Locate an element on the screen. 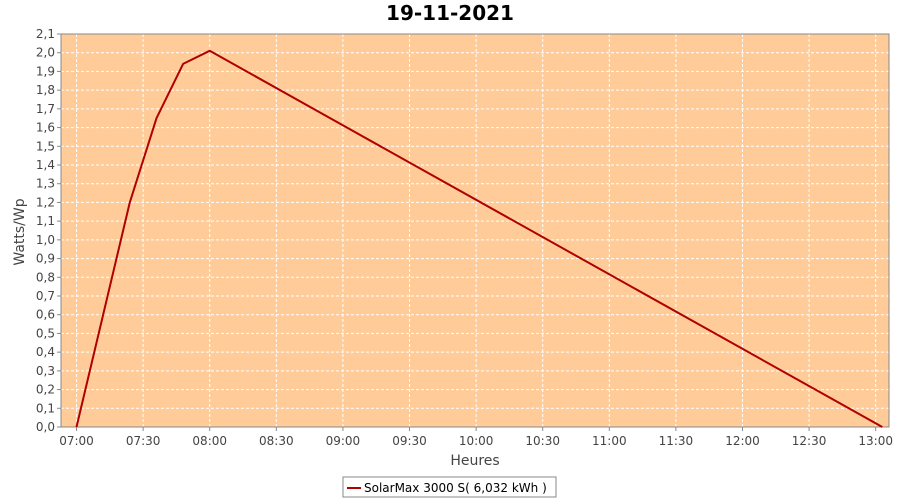 This screenshot has width=900, height=500. y-tick-label: 0,3 is located at coordinates (45, 371).